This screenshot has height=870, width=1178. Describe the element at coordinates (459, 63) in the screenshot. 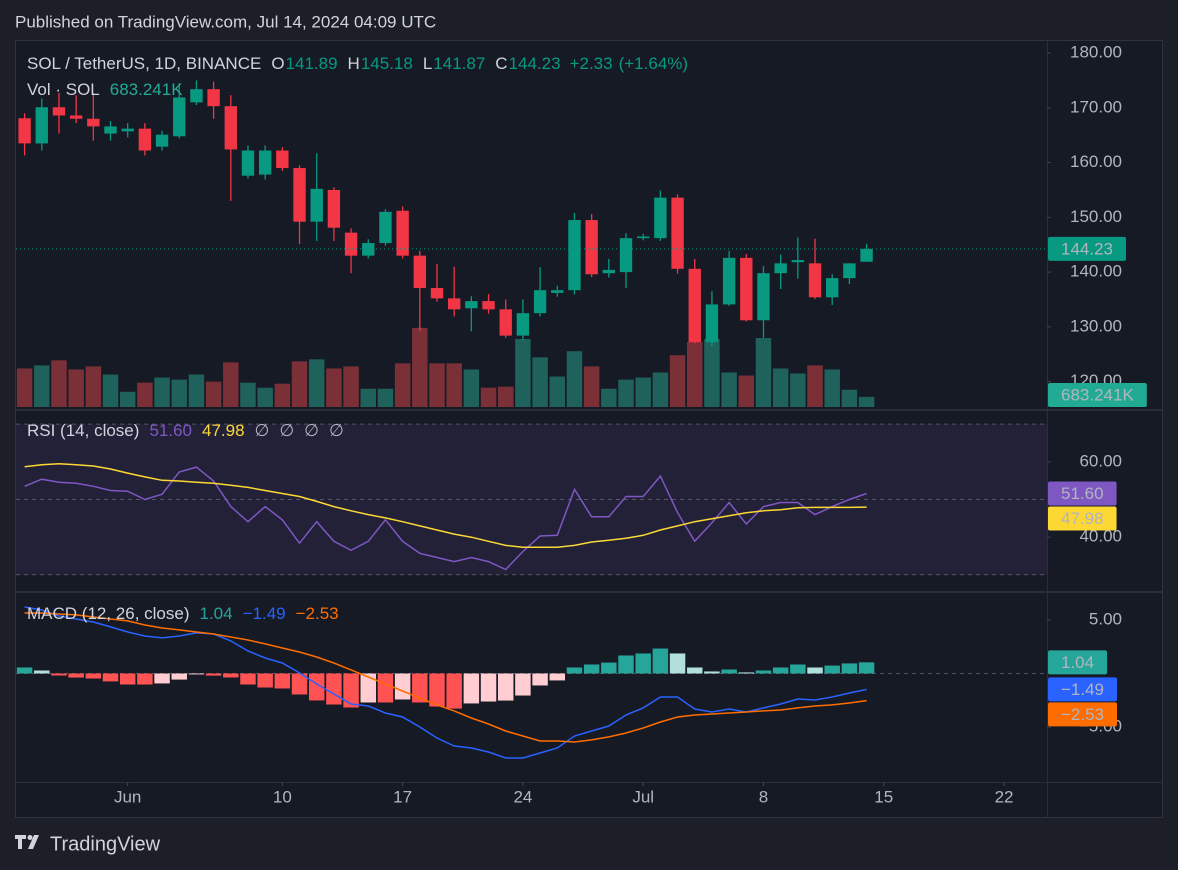

I see `ohlc-value: 141.87` at that location.